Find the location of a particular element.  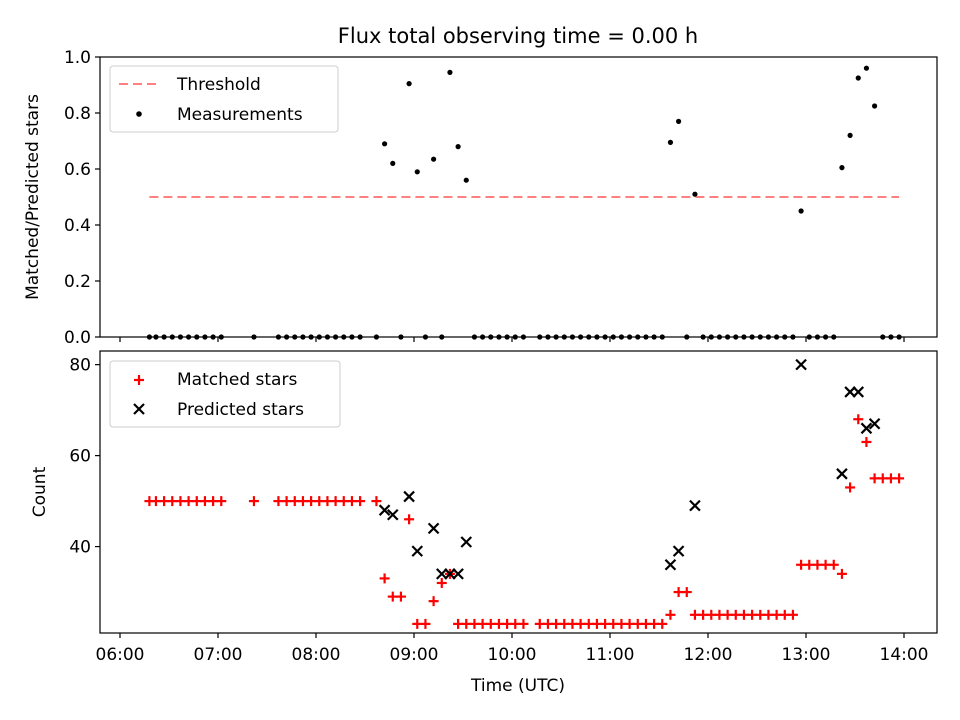

legend-predicted-swatch is located at coordinates (139, 409).